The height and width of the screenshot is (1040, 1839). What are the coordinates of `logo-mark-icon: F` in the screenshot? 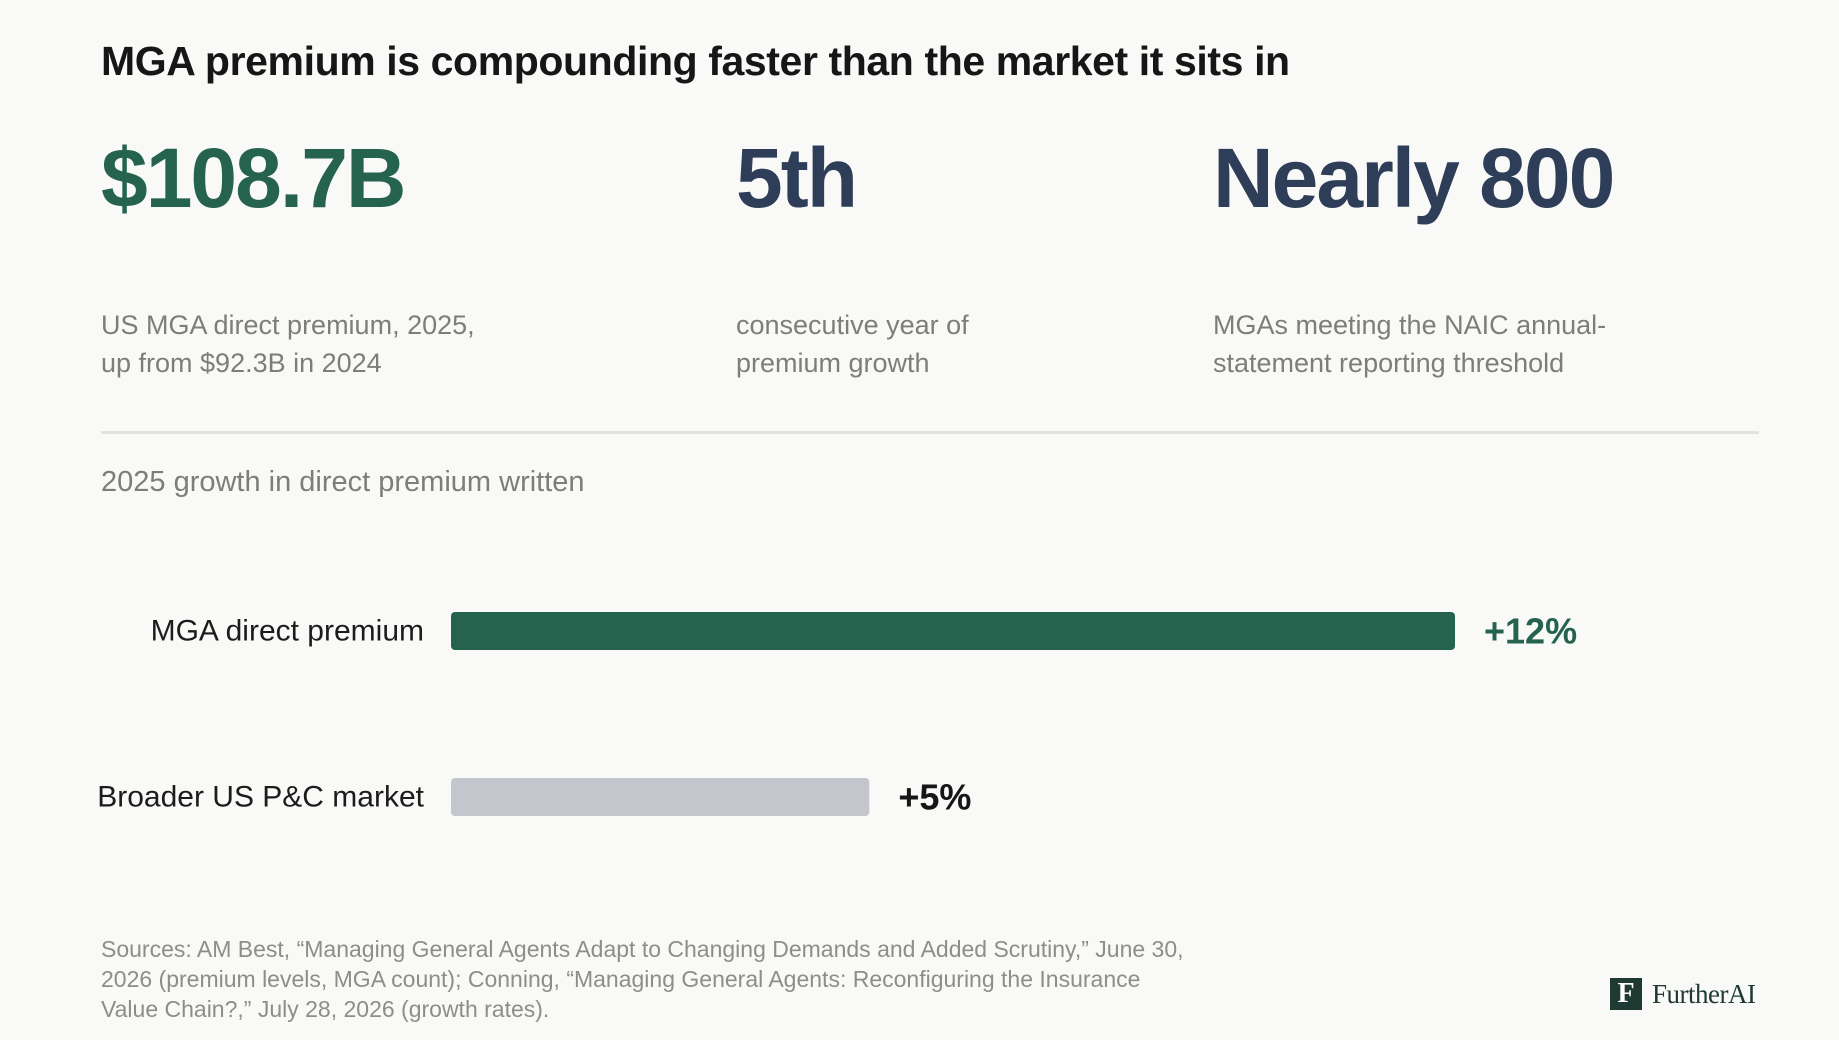 It's located at (1626, 994).